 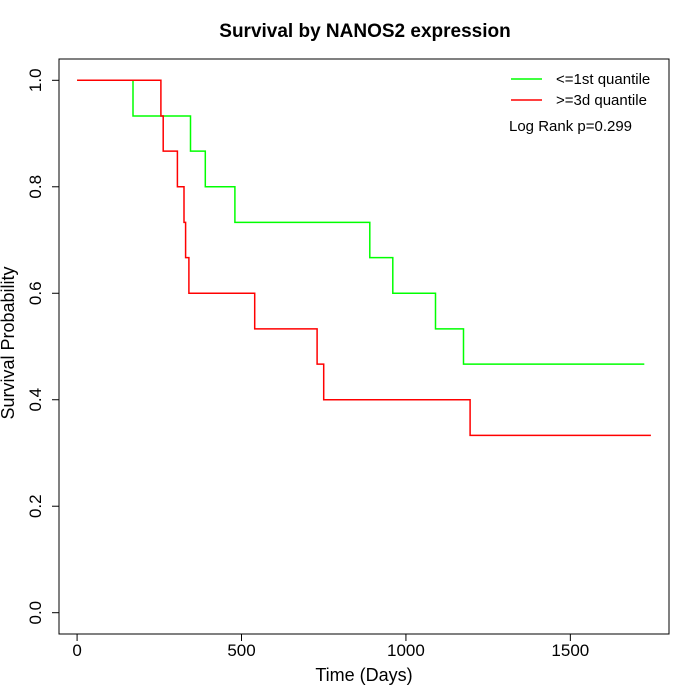 What do you see at coordinates (363, 675) in the screenshot?
I see `x-axis-label: Time (Days)` at bounding box center [363, 675].